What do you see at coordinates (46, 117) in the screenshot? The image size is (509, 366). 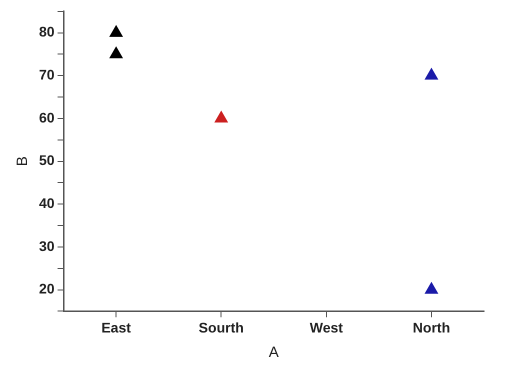 I see `y-tick-label: 60` at bounding box center [46, 117].